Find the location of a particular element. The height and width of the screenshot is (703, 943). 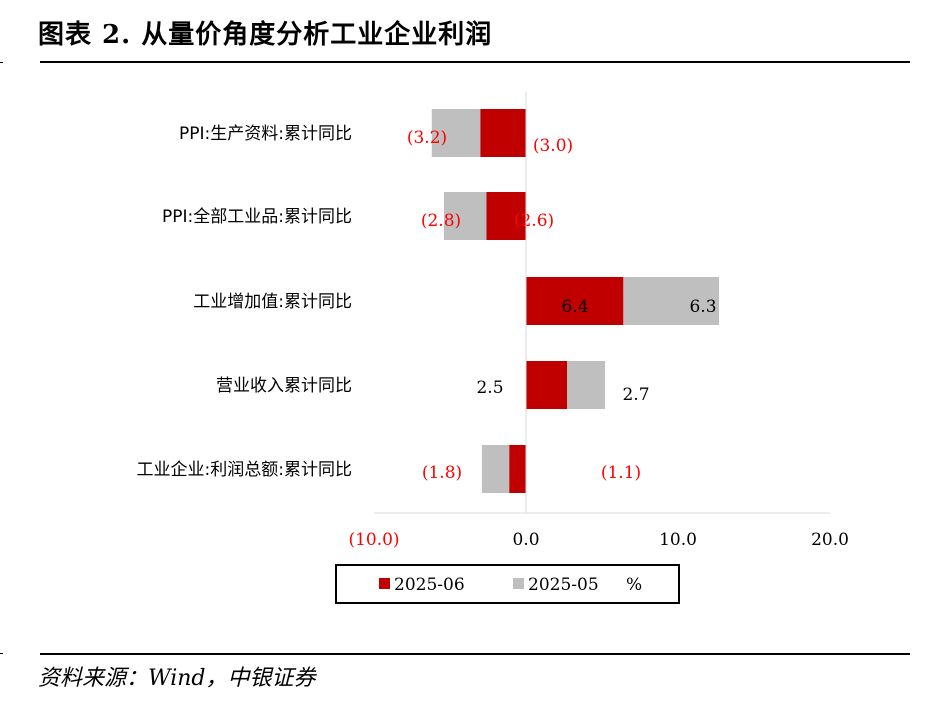

chart-title: 图表 2. 从量价角度分析工业企业利润 is located at coordinates (265, 35).